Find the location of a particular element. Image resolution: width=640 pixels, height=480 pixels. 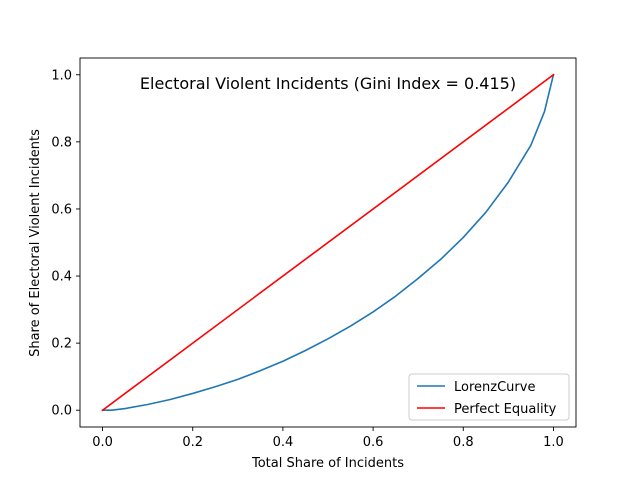

legend: LorenzCurve Perfect Equality is located at coordinates (489, 397).